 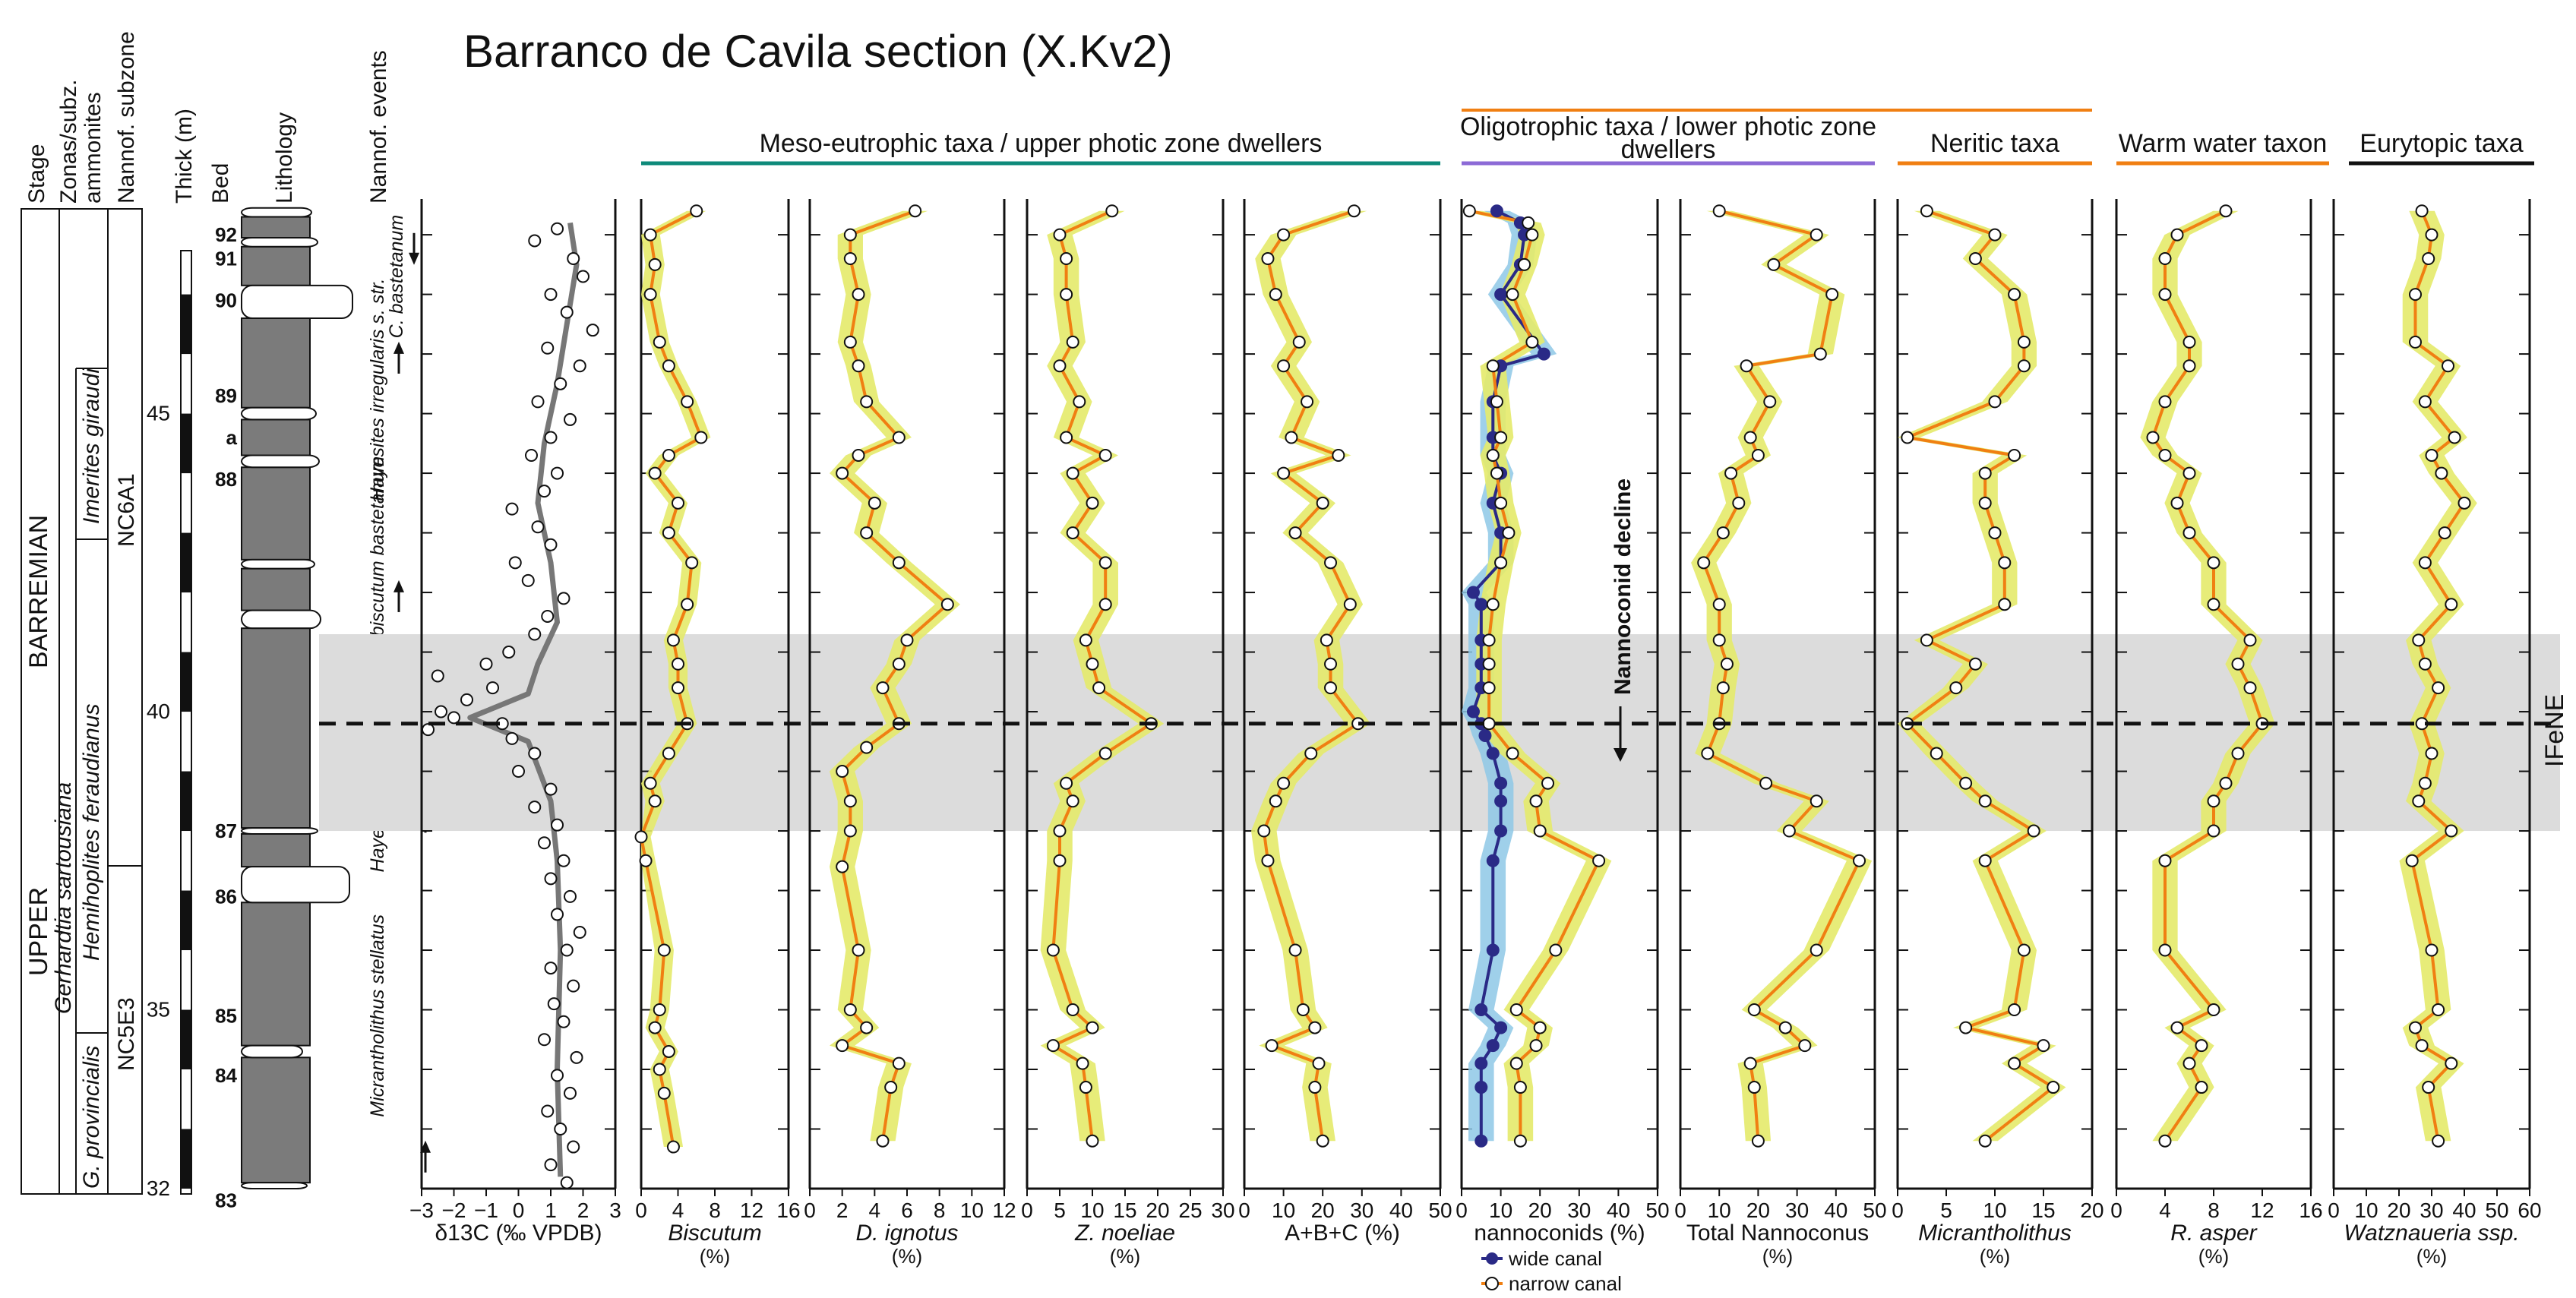 What do you see at coordinates (158, 801) in the screenshot?
I see `thickness-labels: 32 35 40 45` at bounding box center [158, 801].